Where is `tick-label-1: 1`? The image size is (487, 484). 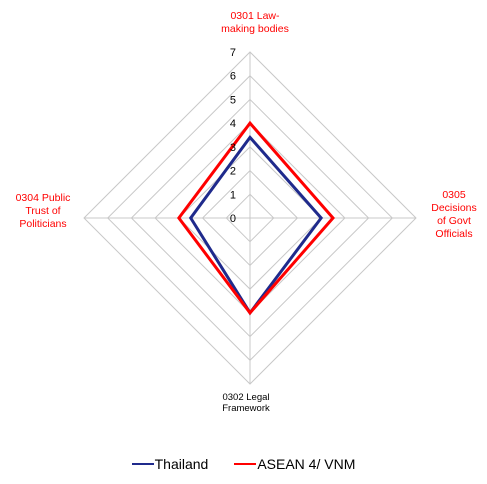 tick-label-1: 1 is located at coordinates (233, 195).